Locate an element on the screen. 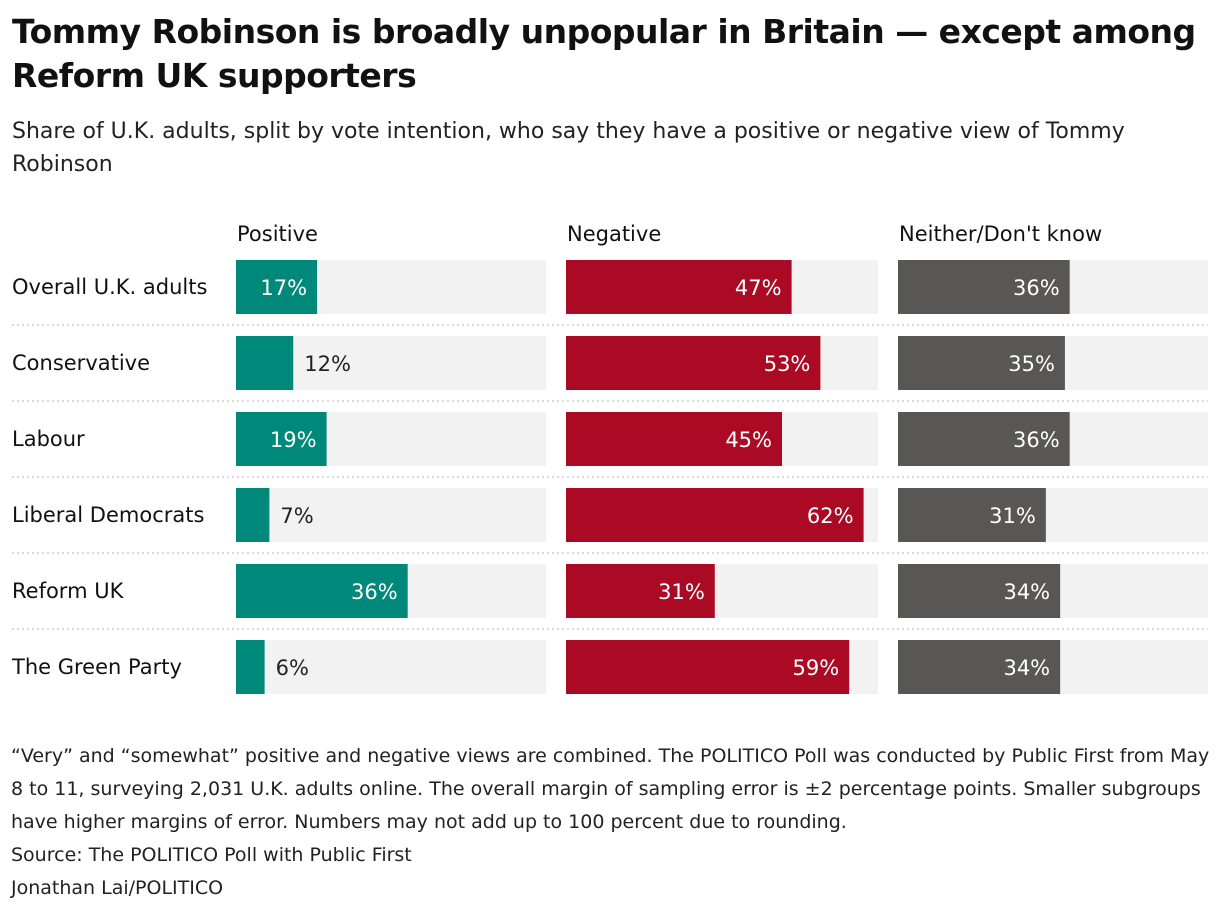 The width and height of the screenshot is (1220, 920). data-label: 19% is located at coordinates (293, 440).